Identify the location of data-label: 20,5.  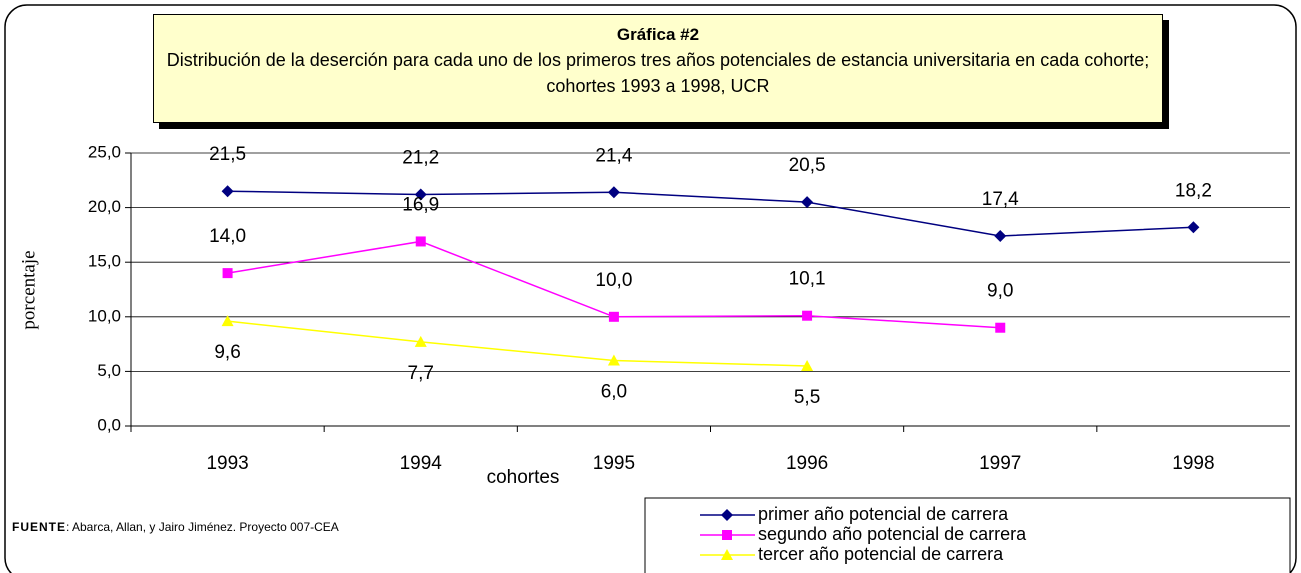
(807, 165).